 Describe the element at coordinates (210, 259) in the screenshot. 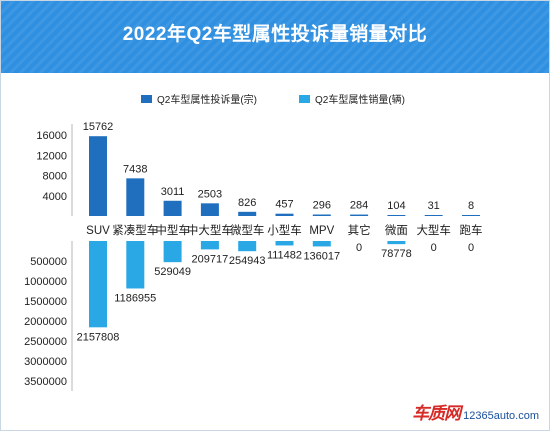

I see `data-label-sales: 209717` at that location.